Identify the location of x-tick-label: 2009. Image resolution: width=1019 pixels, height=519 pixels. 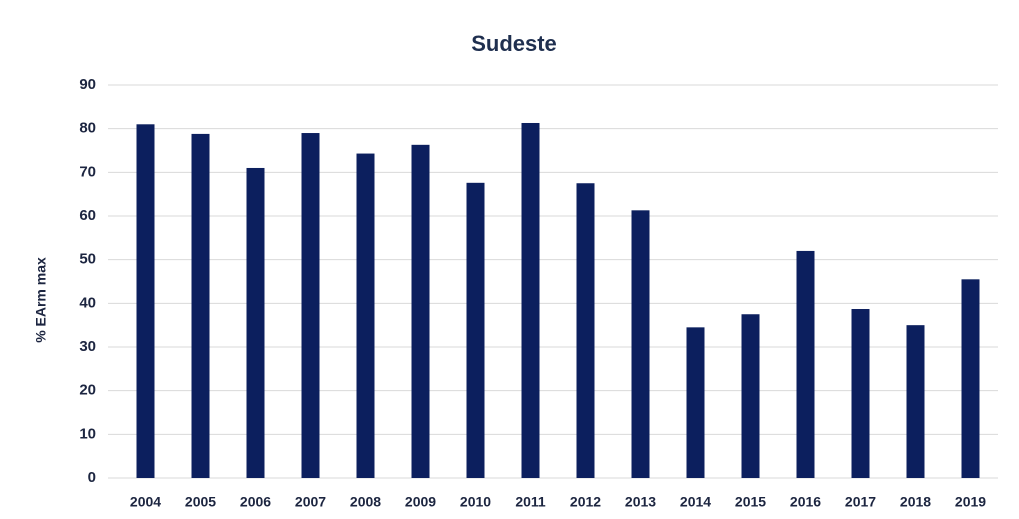
(420, 502).